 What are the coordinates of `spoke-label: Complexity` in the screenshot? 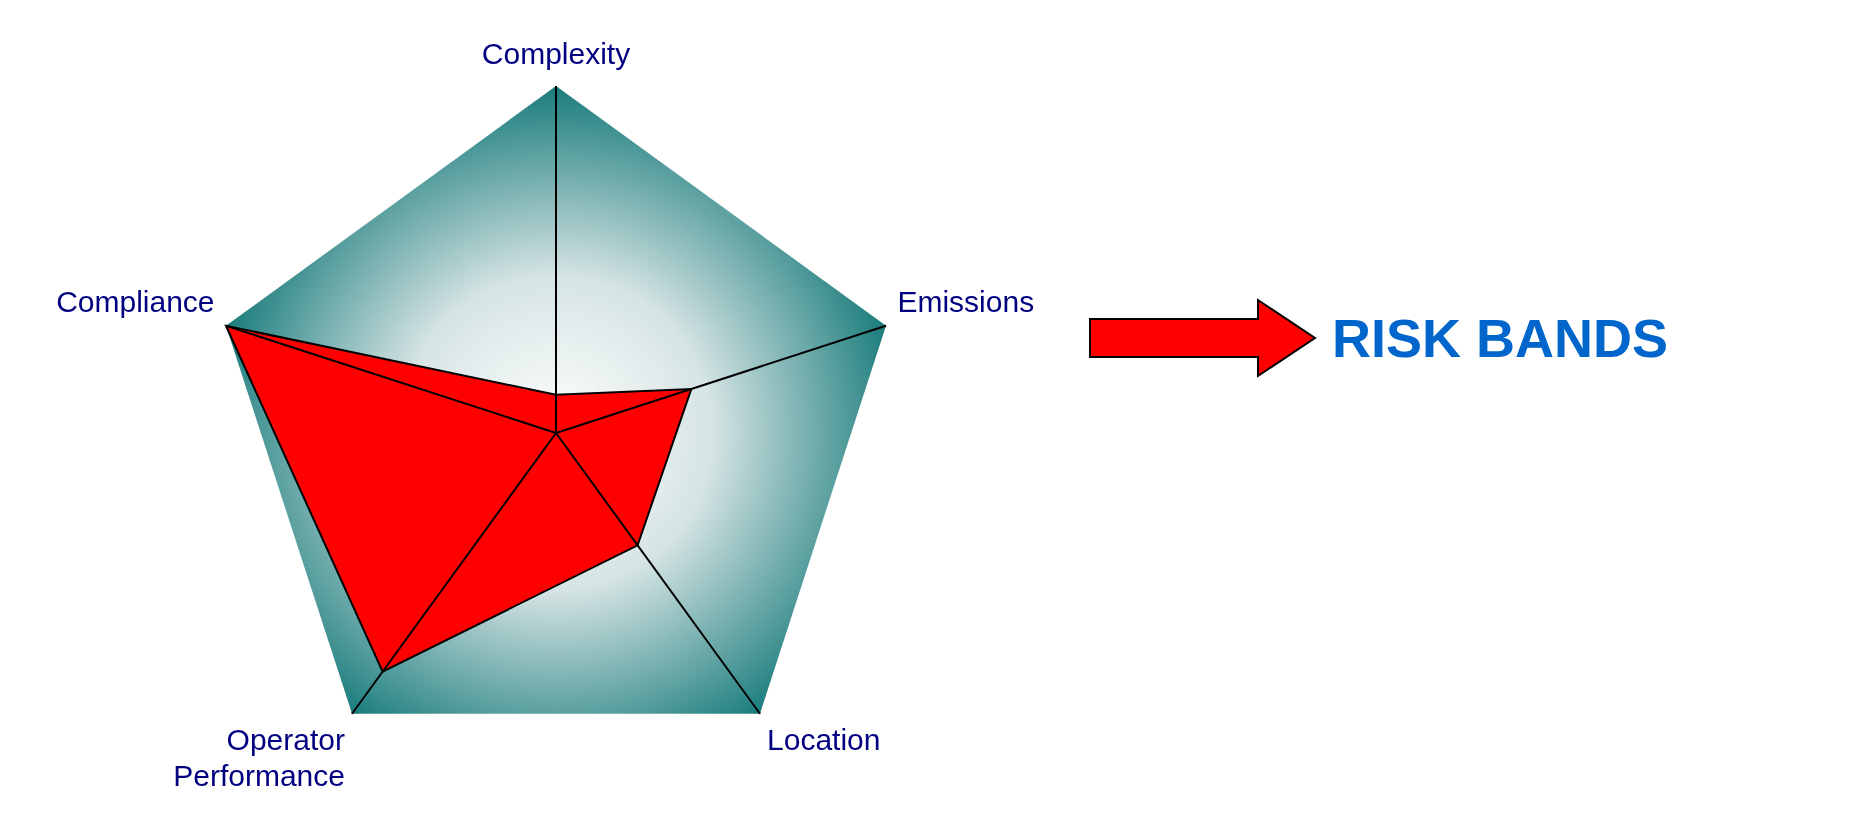 It's located at (556, 54).